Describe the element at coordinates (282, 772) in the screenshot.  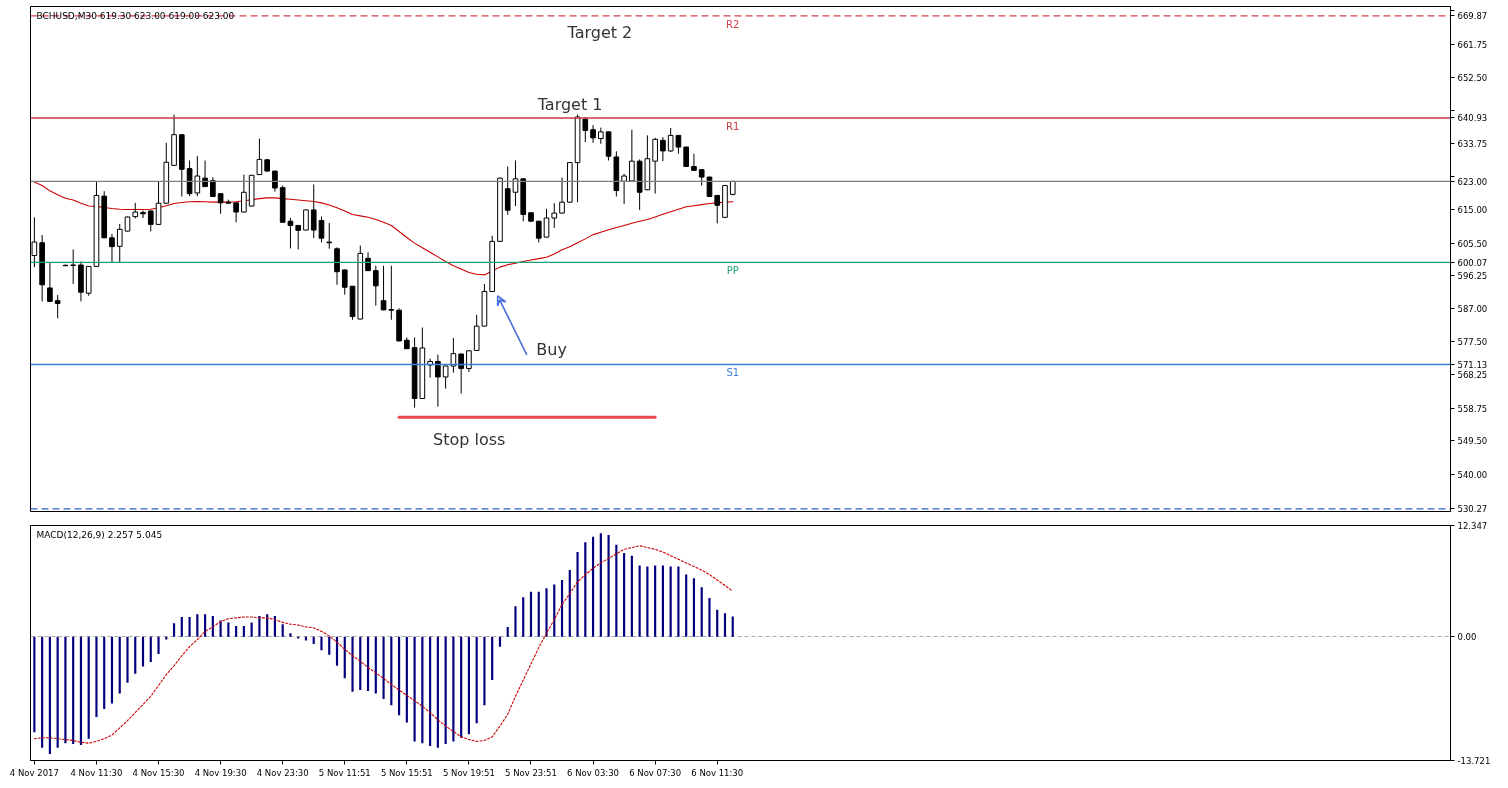
I see `x-tick-label: 4 Nov 23:30` at that location.